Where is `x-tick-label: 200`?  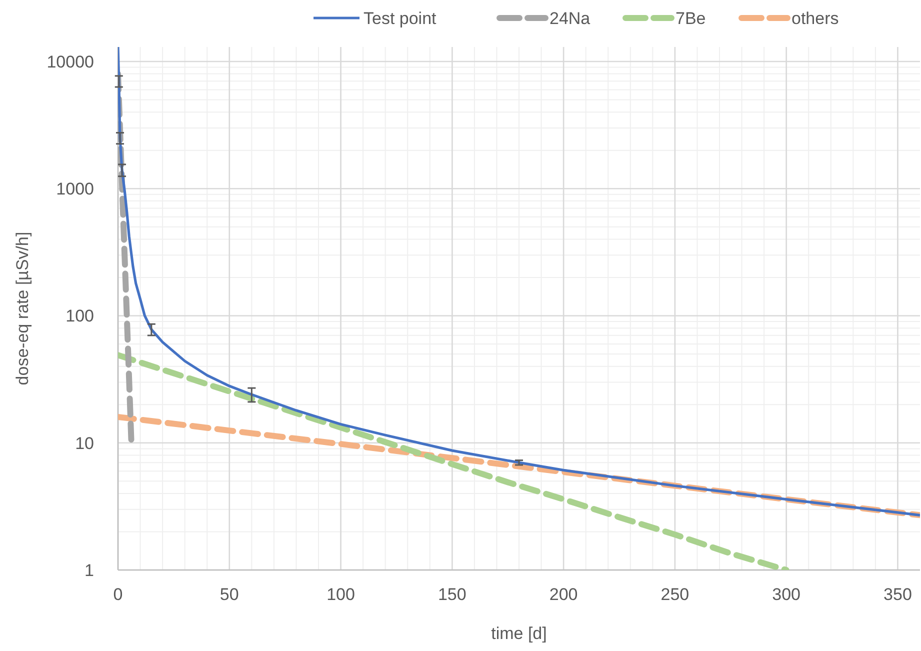 x-tick-label: 200 is located at coordinates (563, 594).